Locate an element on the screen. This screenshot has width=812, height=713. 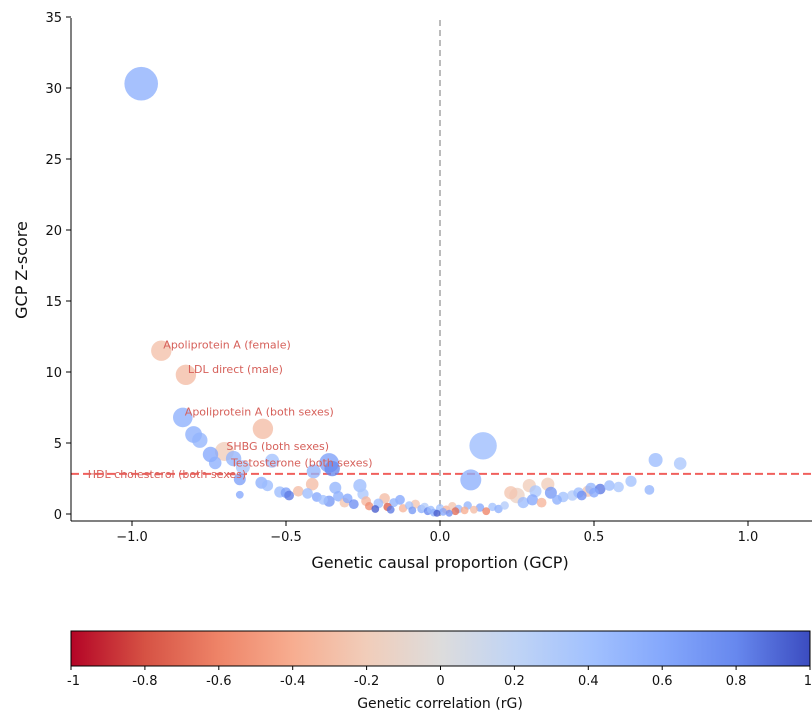
x-axis-ticks: −1.0 −0.5 0.0 0.5 1.0 is located at coordinates (437, 533).